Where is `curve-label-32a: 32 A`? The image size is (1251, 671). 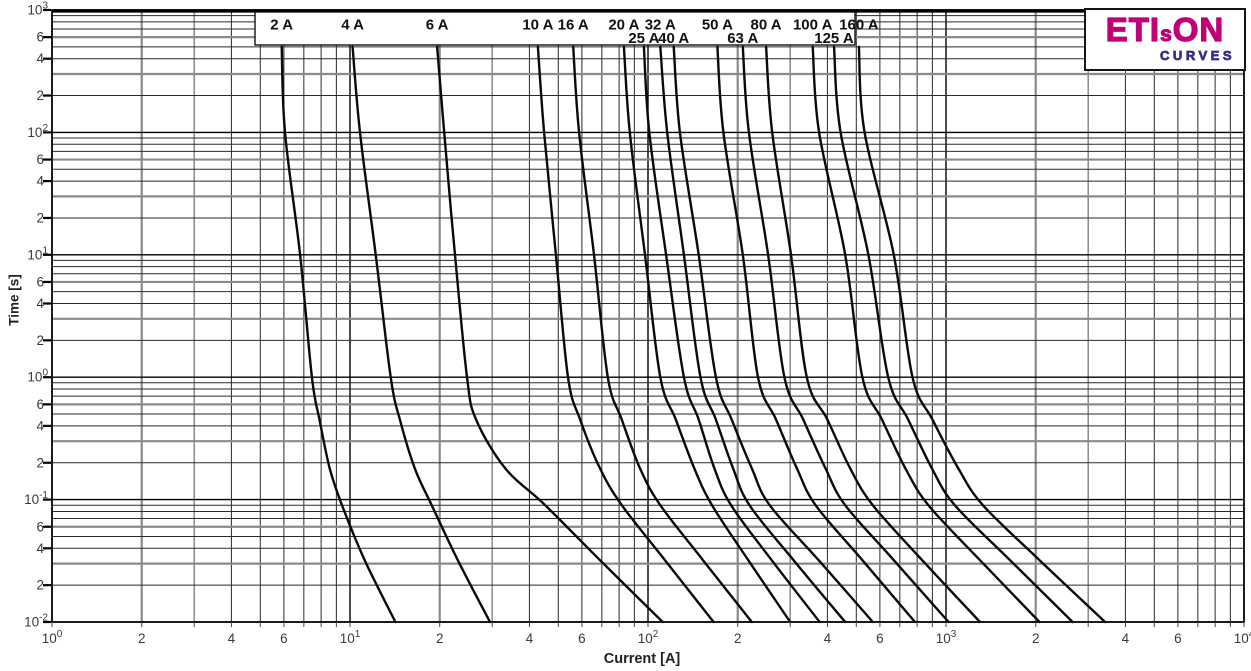
curve-label-32a: 32 A is located at coordinates (660, 25).